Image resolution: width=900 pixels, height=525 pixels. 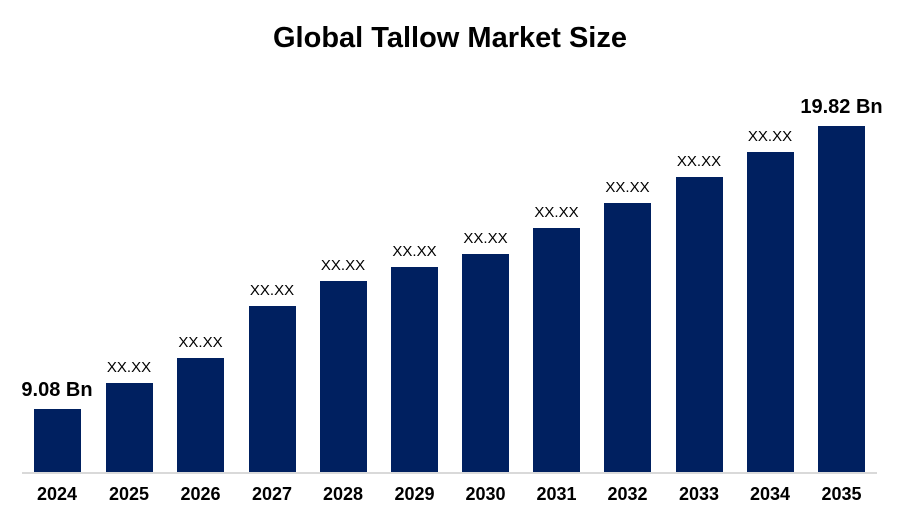 What do you see at coordinates (450, 38) in the screenshot?
I see `chart-title: Global Tallow Market Size` at bounding box center [450, 38].